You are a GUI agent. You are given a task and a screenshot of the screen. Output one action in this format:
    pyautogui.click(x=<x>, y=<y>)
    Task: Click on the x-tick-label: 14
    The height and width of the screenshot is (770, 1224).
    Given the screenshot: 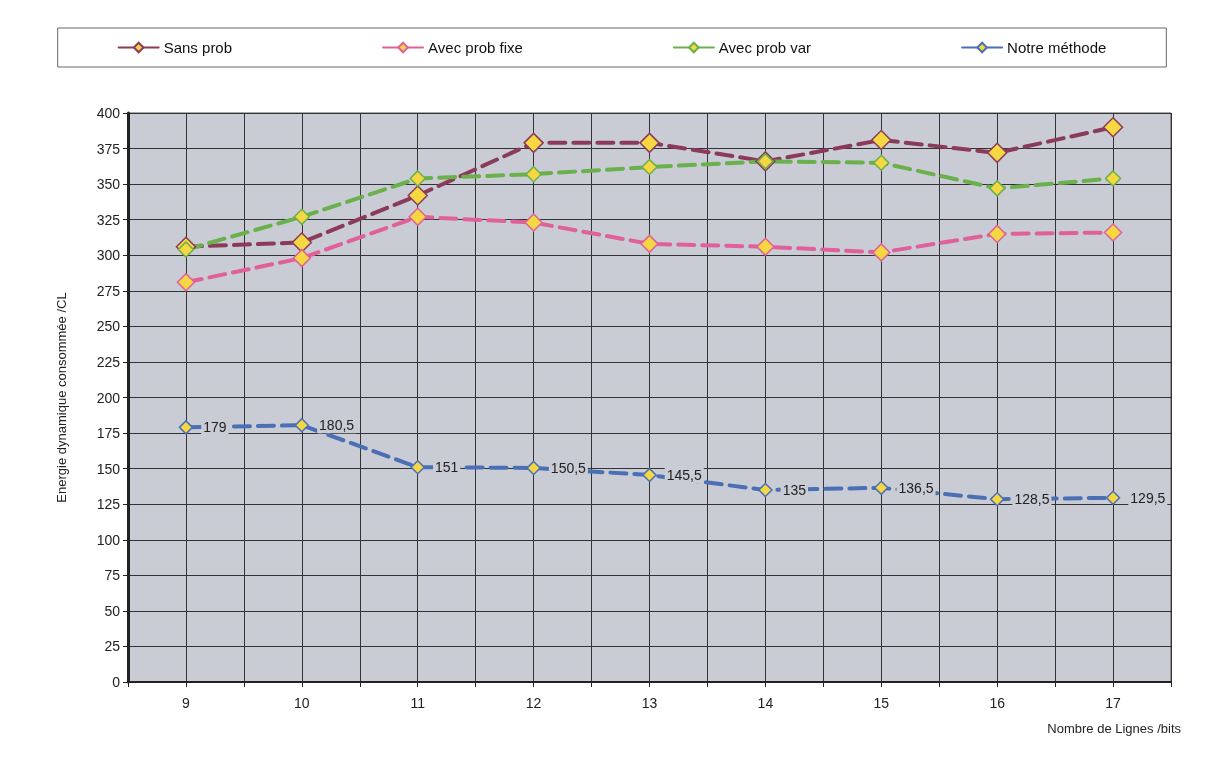 What is the action you would take?
    pyautogui.click(x=765, y=703)
    